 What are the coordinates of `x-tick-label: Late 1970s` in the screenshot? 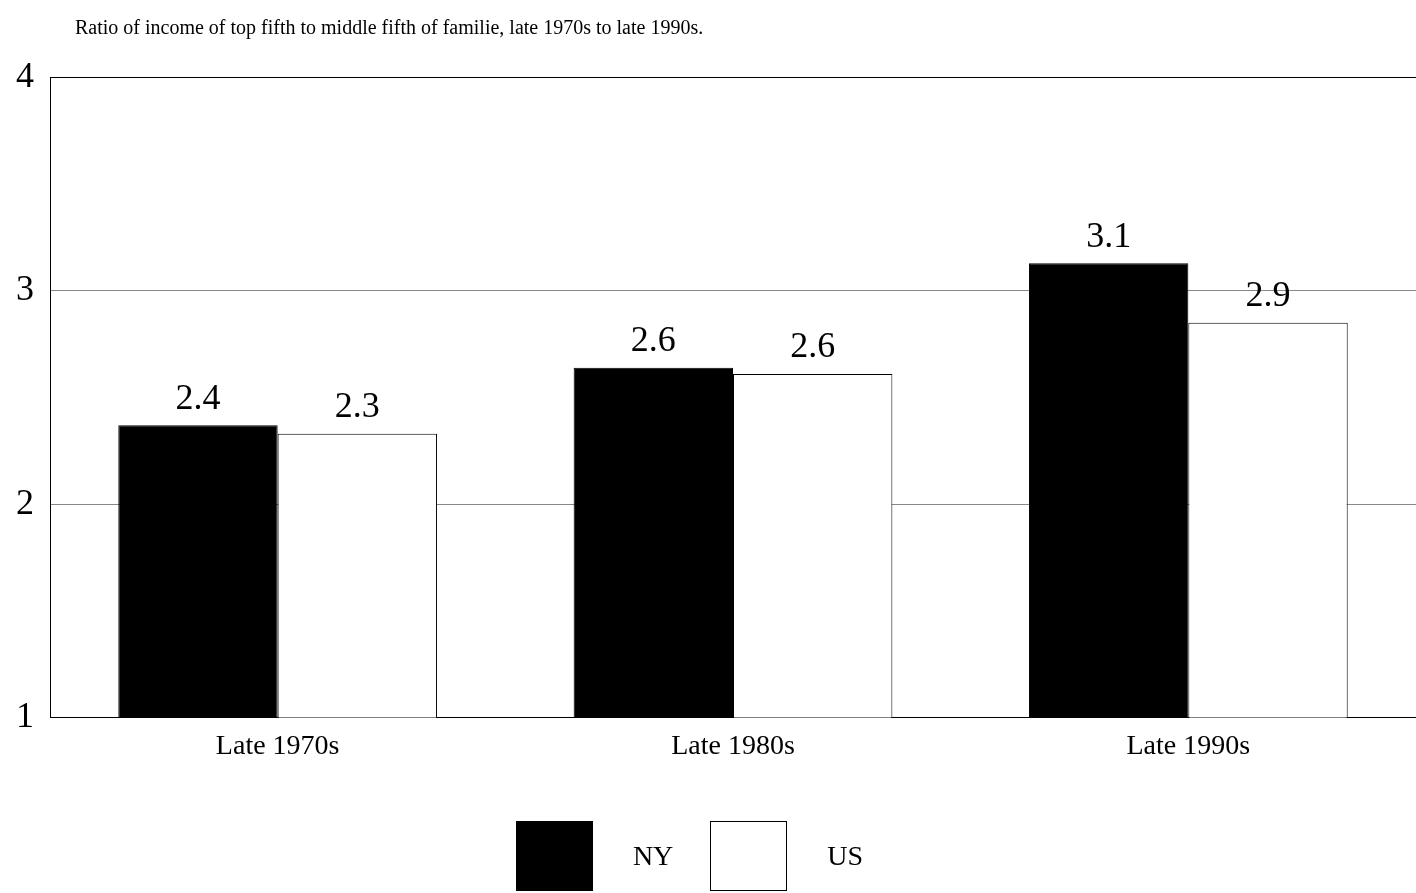 It's located at (277, 744).